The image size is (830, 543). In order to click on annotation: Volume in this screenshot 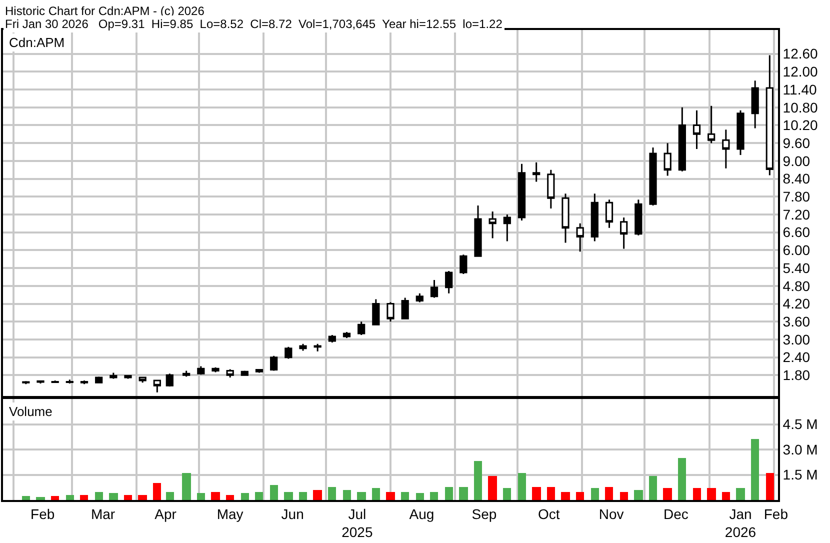, I will do `click(30, 411)`.